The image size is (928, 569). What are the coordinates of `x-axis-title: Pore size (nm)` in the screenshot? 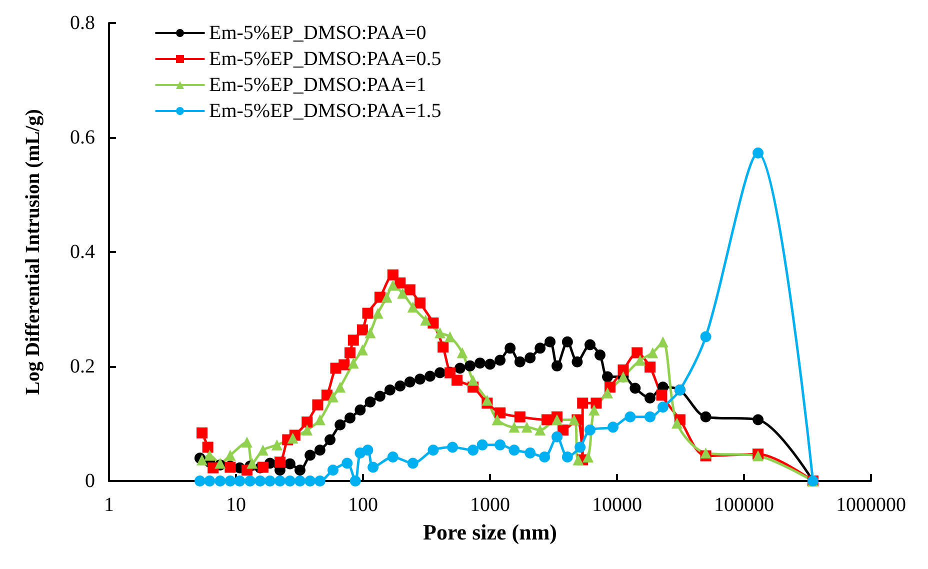 It's located at (490, 532).